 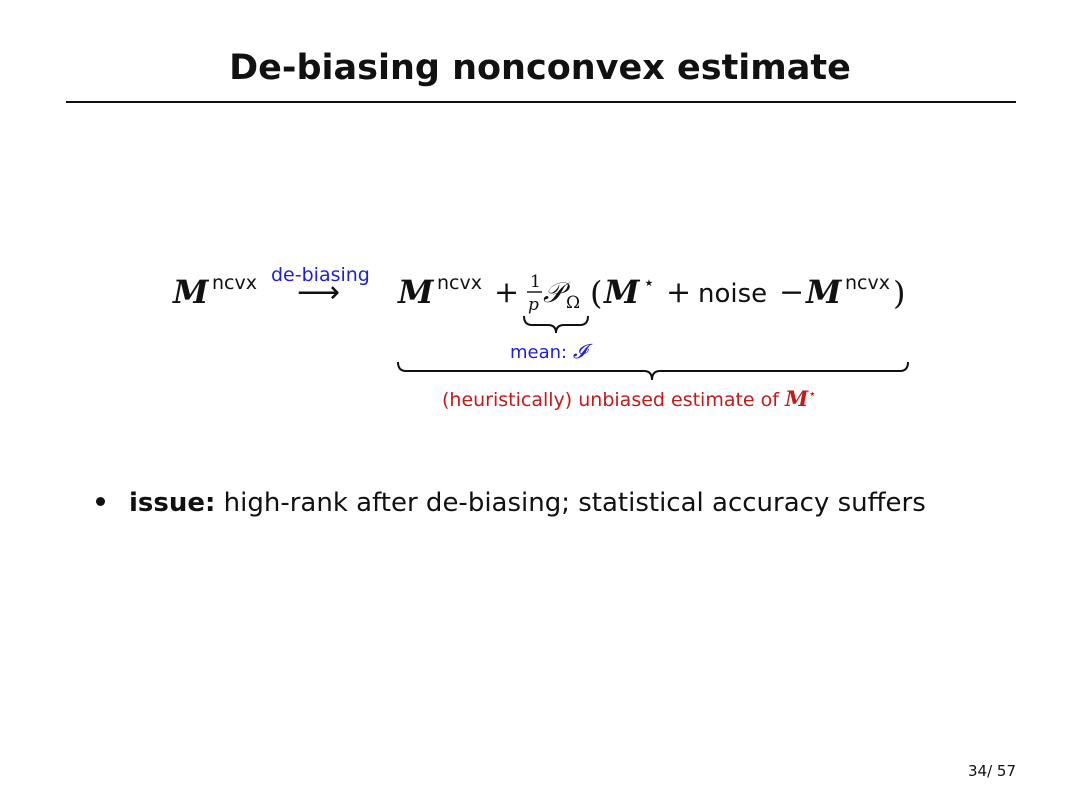 What do you see at coordinates (824, 292) in the screenshot?
I see `m2-symbol: M` at bounding box center [824, 292].